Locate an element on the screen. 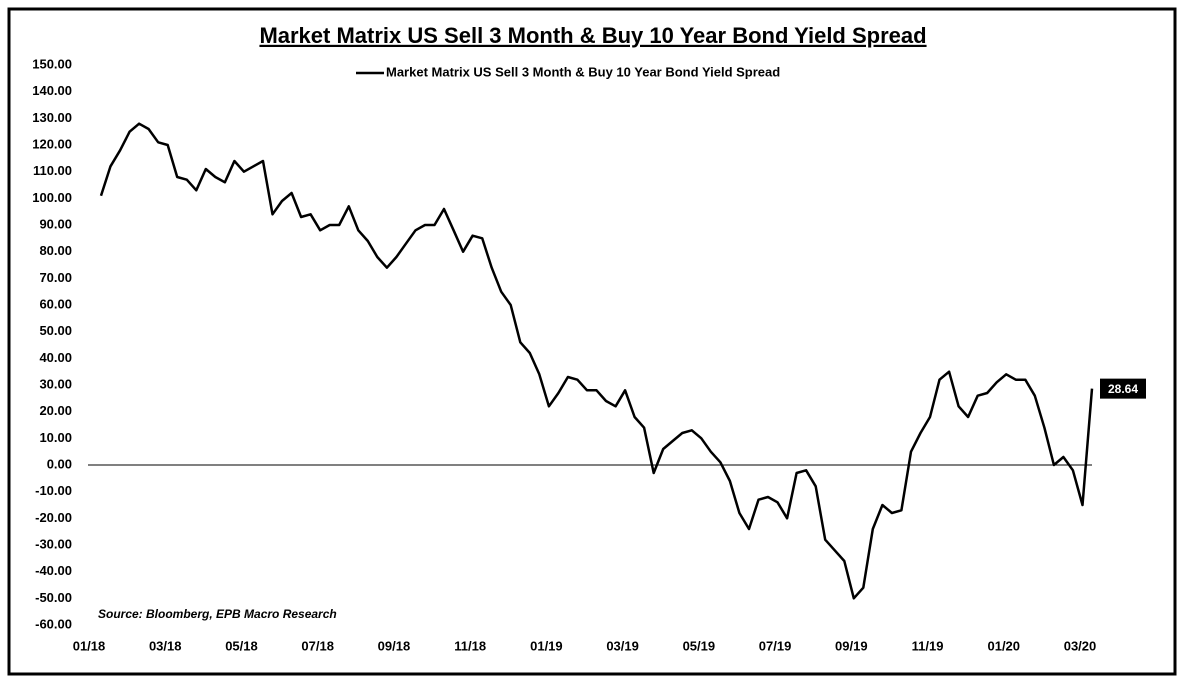 This screenshot has width=1186, height=685. last-value-box is located at coordinates (1123, 388).